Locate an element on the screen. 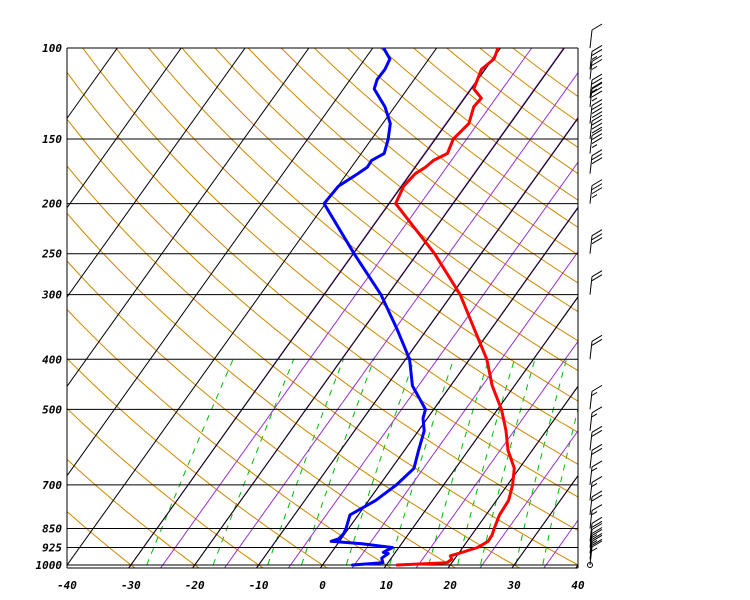  pressure-tick-label: 400 is located at coordinates (52, 359).